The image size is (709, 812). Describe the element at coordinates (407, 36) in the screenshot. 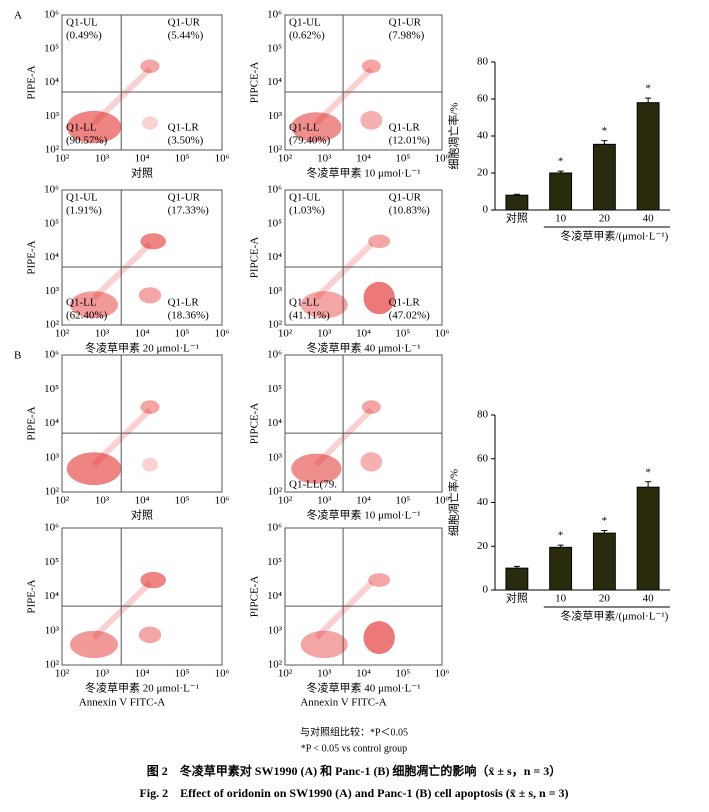

I see `quadrant-label: (7.98%)` at that location.